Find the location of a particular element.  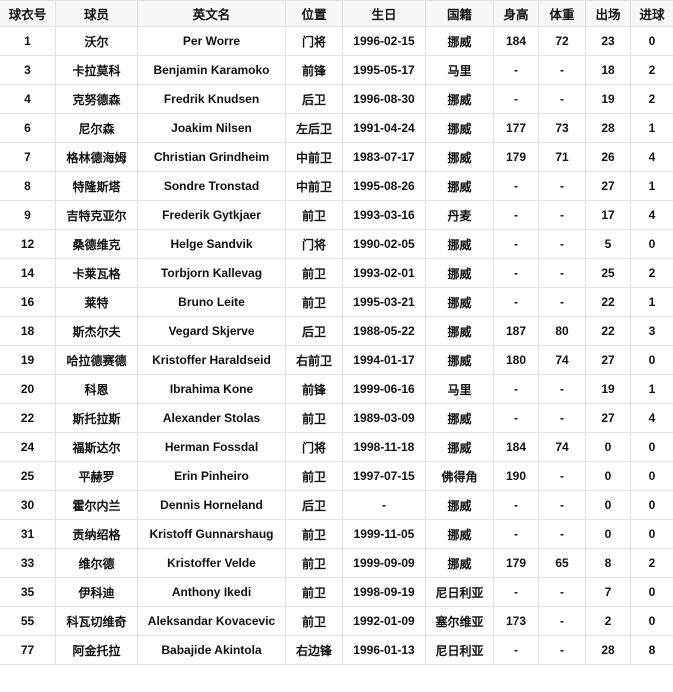

position-cell: 前卫 is located at coordinates (314, 563).